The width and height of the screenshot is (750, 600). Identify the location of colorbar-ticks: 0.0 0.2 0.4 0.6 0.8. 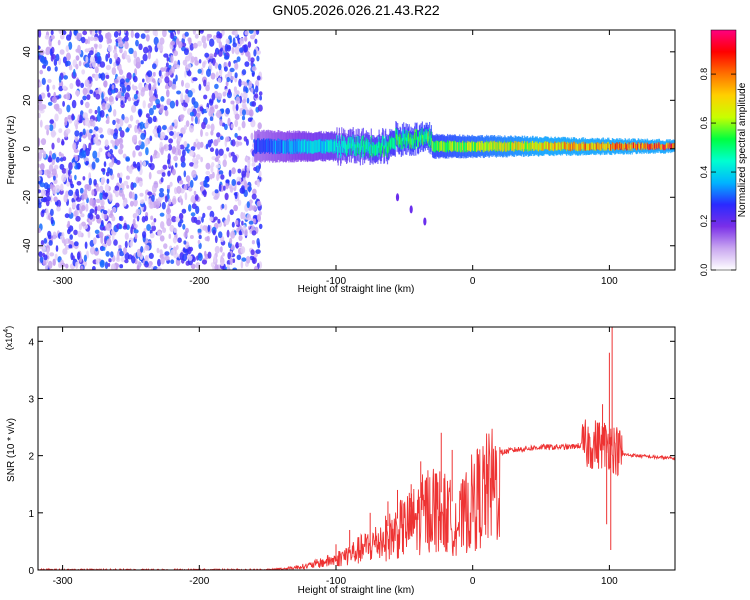
(717, 172).